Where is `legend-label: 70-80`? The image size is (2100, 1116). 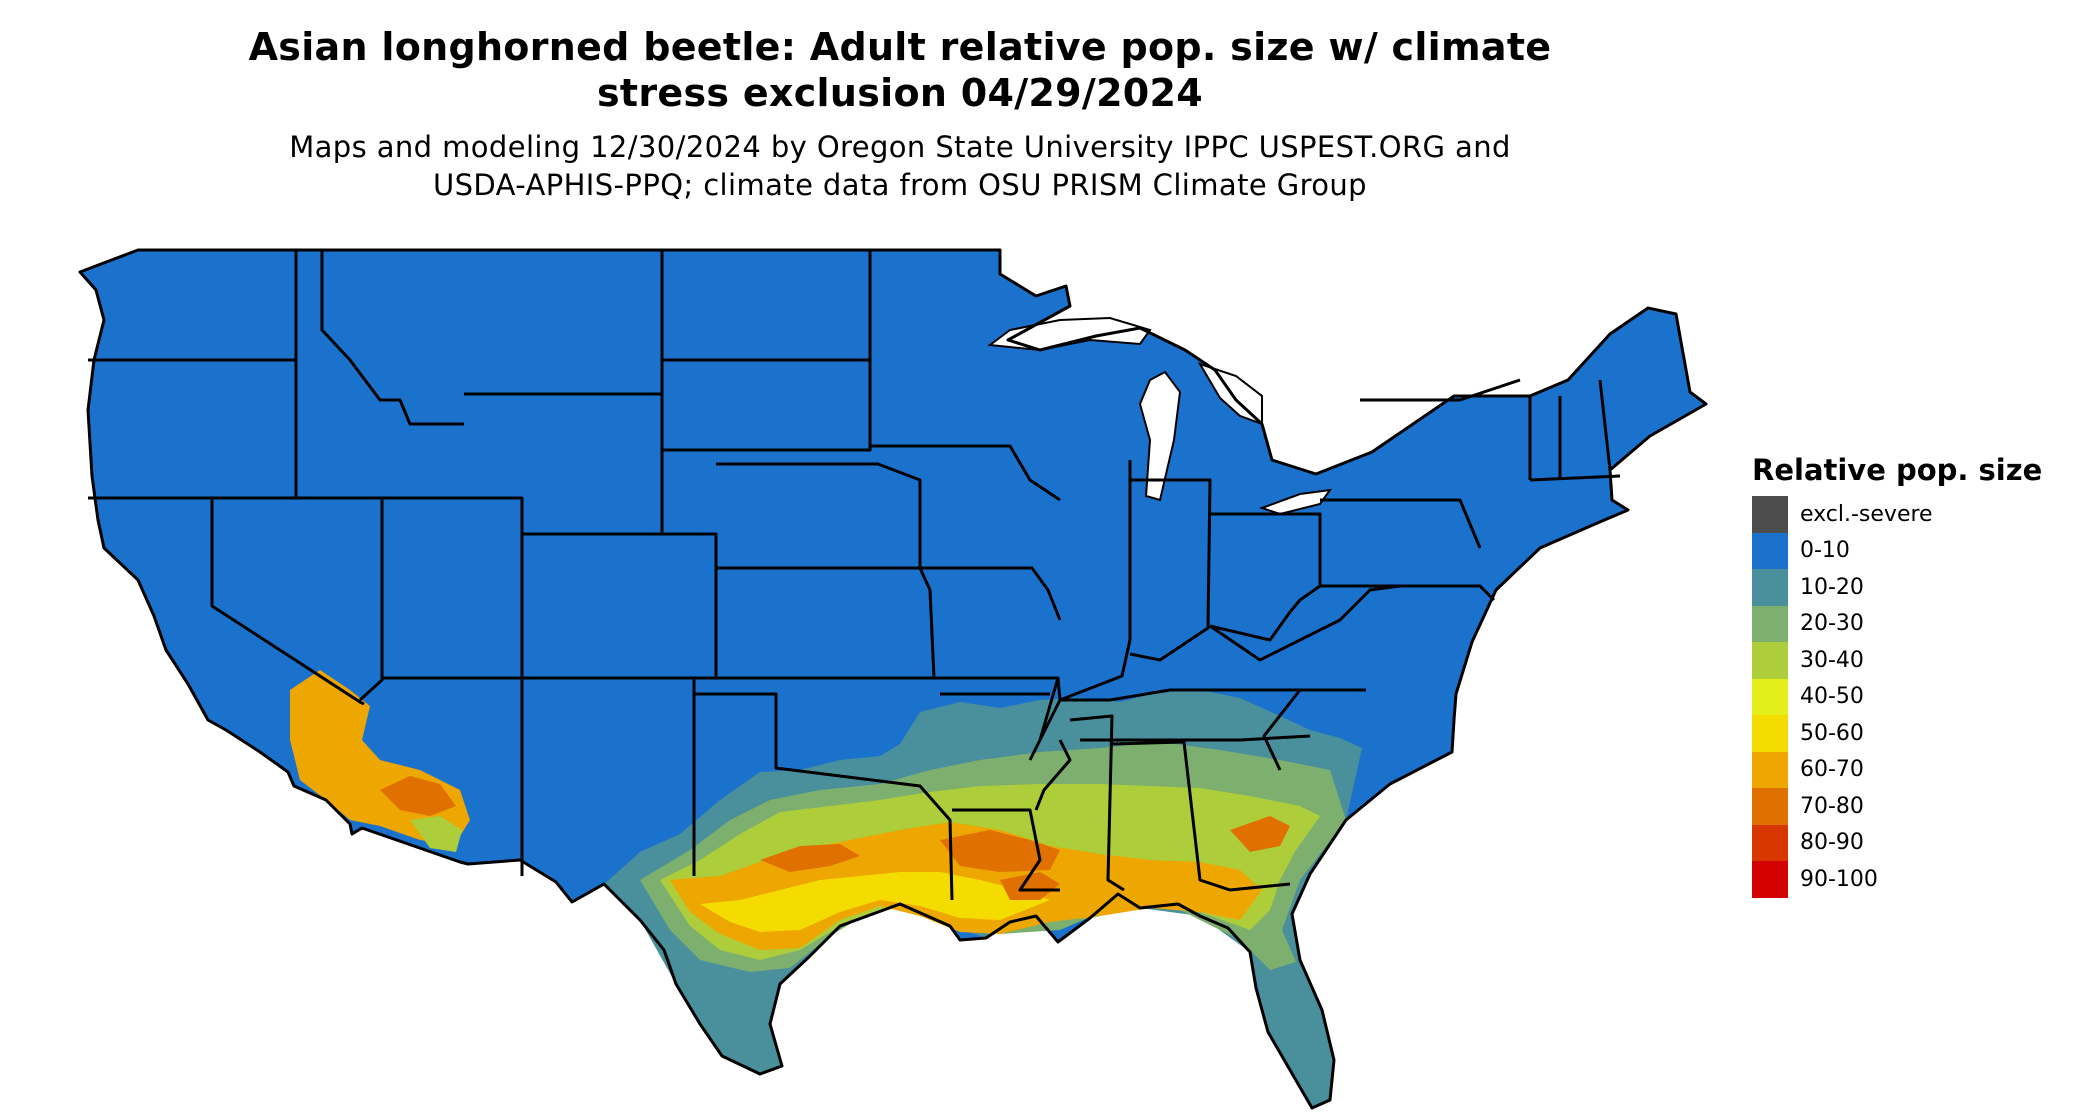
legend-label: 70-80 is located at coordinates (1832, 806).